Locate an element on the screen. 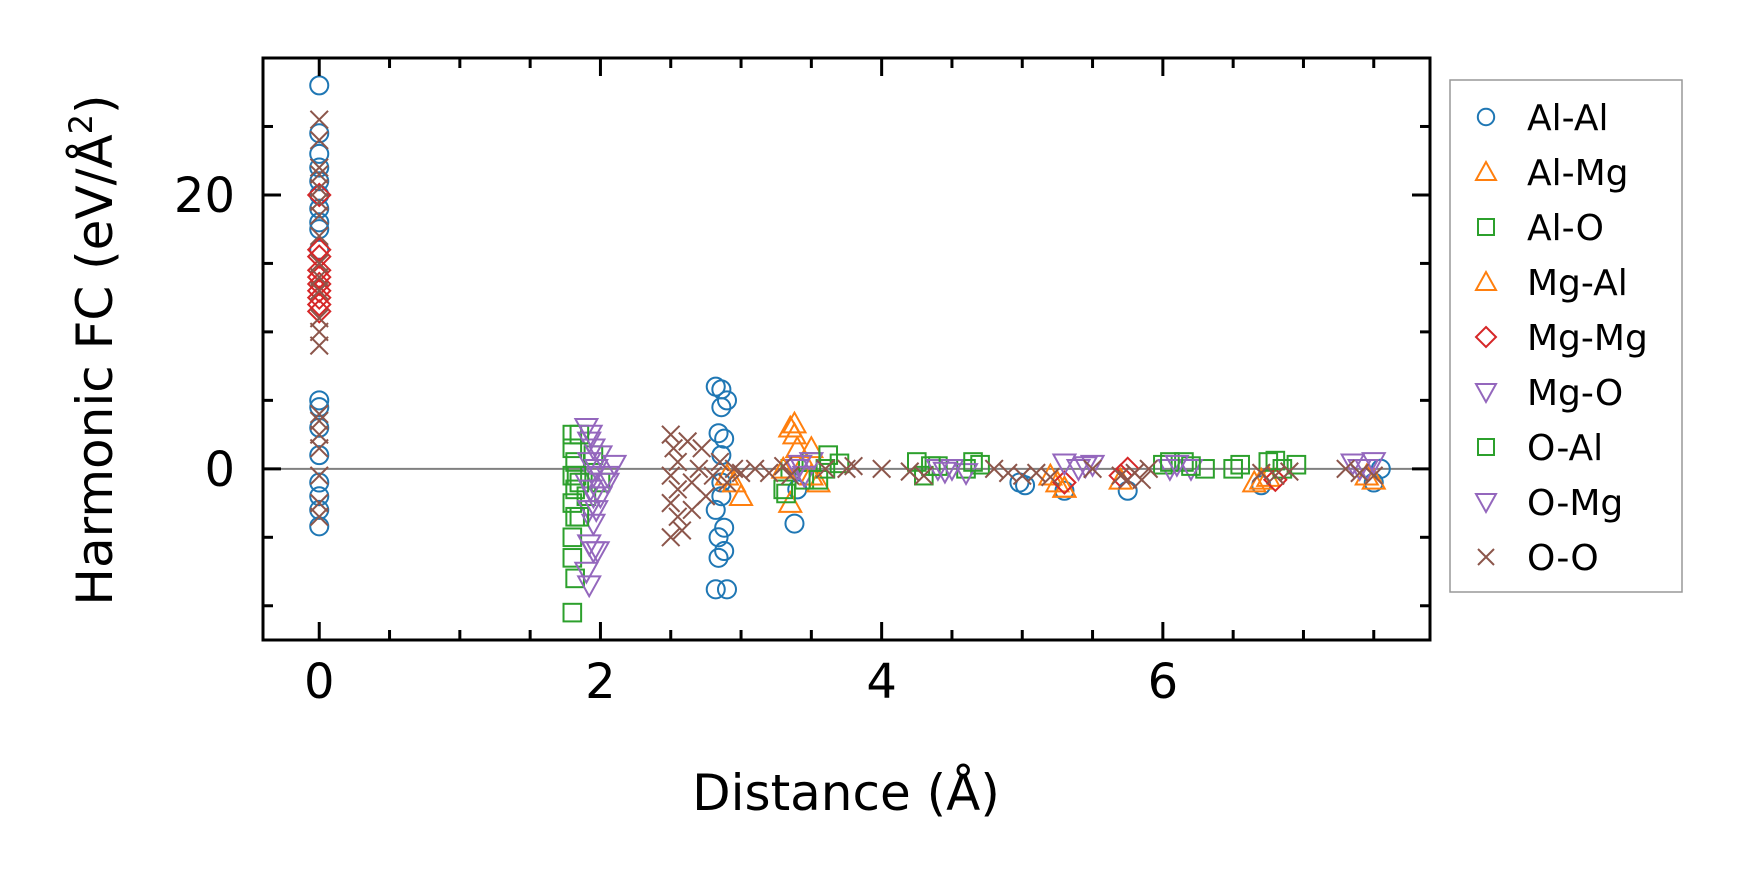 Image resolution: width=1737 pixels, height=883 pixels. y-axis-title-main: Harmonic FC (eV/Å is located at coordinates (95, 369).